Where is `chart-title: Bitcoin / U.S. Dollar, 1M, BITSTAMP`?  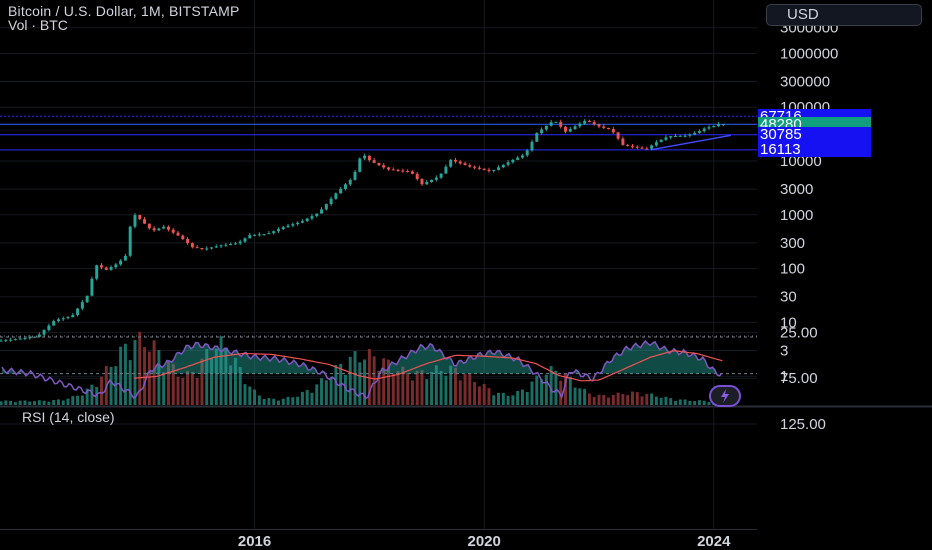
chart-title: Bitcoin / U.S. Dollar, 1M, BITSTAMP is located at coordinates (124, 11).